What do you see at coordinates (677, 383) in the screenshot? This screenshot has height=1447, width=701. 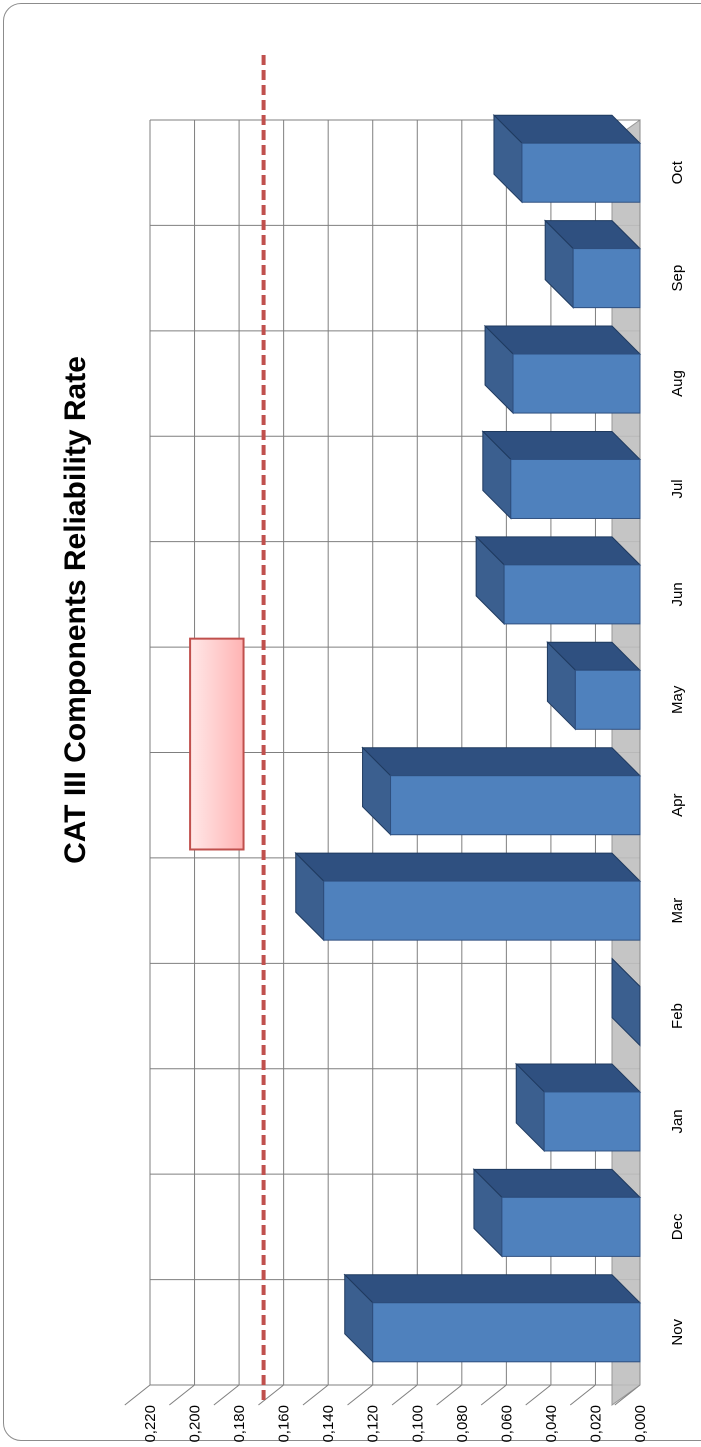 I see `x-category-label: Aug` at bounding box center [677, 383].